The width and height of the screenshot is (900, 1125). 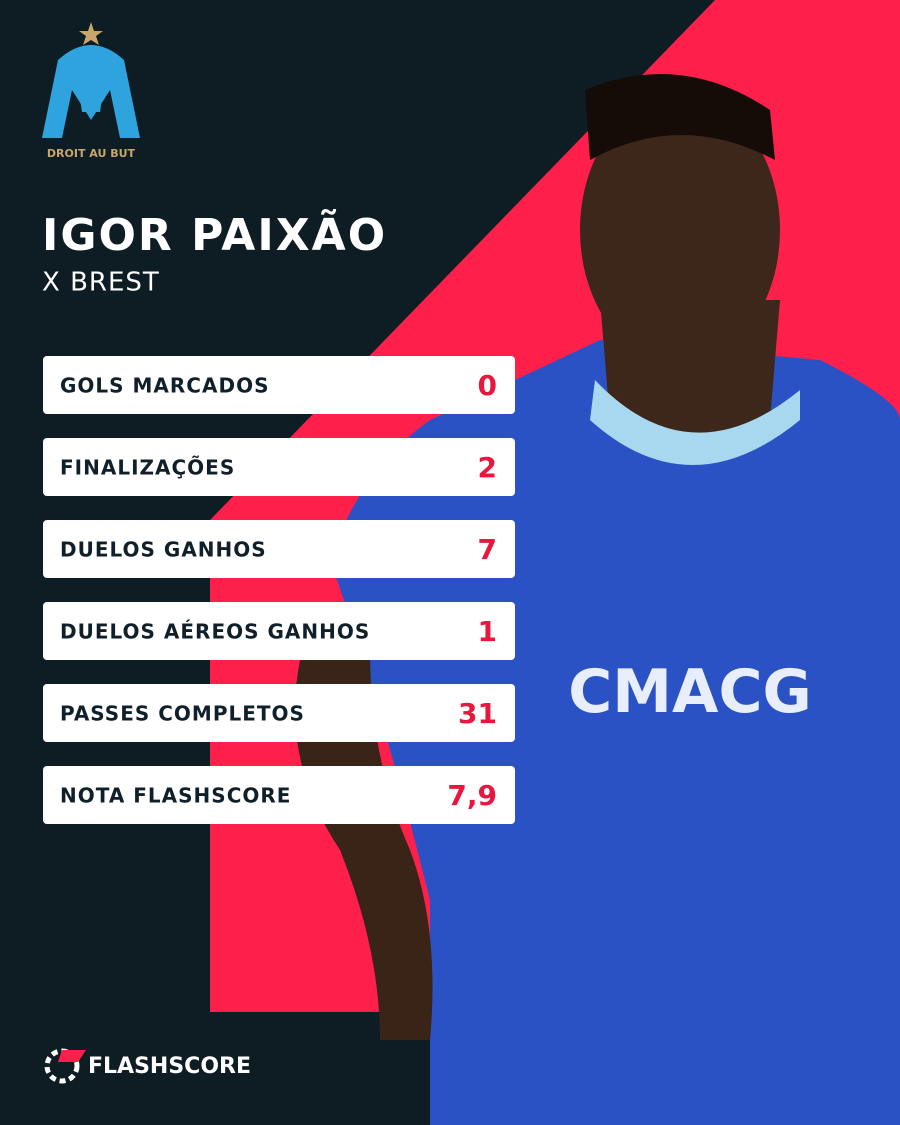 What do you see at coordinates (169, 1066) in the screenshot?
I see `brand: FLASHSCORE` at bounding box center [169, 1066].